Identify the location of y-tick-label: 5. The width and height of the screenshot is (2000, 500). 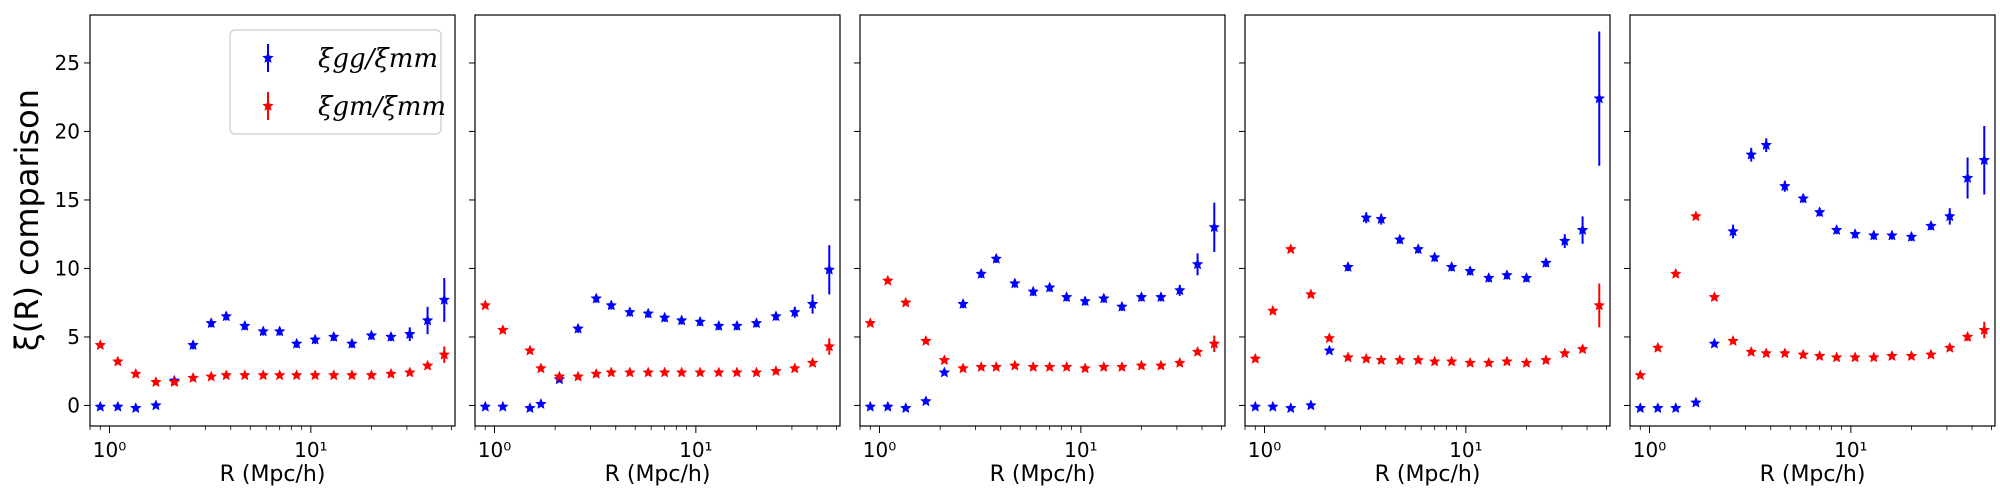
(73, 337).